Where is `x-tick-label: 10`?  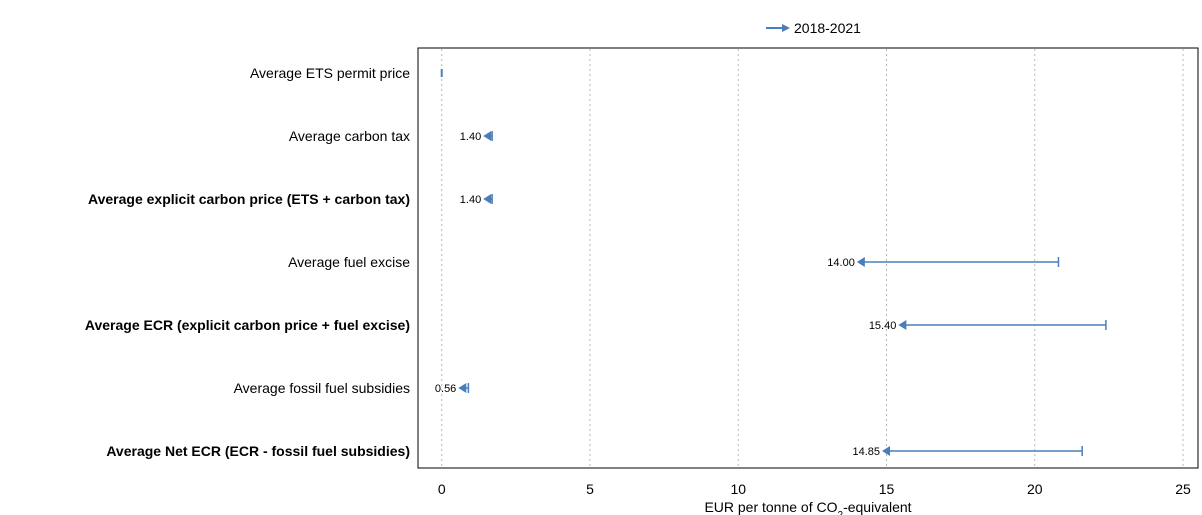
x-tick-label: 10 is located at coordinates (738, 489).